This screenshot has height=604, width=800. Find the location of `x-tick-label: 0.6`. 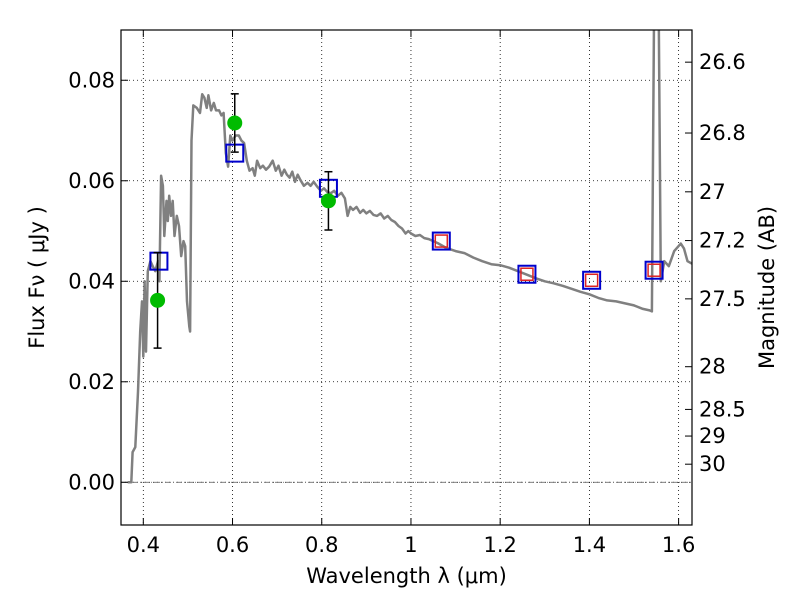

x-tick-label: 0.6 is located at coordinates (232, 545).